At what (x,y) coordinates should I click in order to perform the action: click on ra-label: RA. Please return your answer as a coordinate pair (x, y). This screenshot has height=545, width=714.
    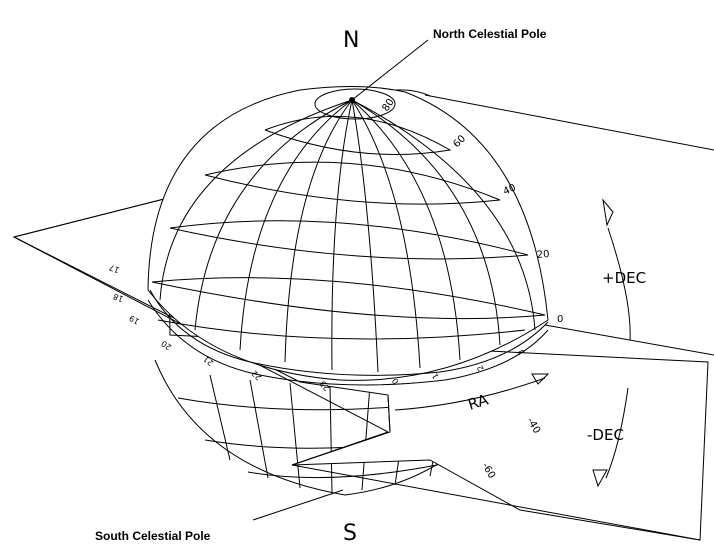
    Looking at the image, I should click on (478, 402).